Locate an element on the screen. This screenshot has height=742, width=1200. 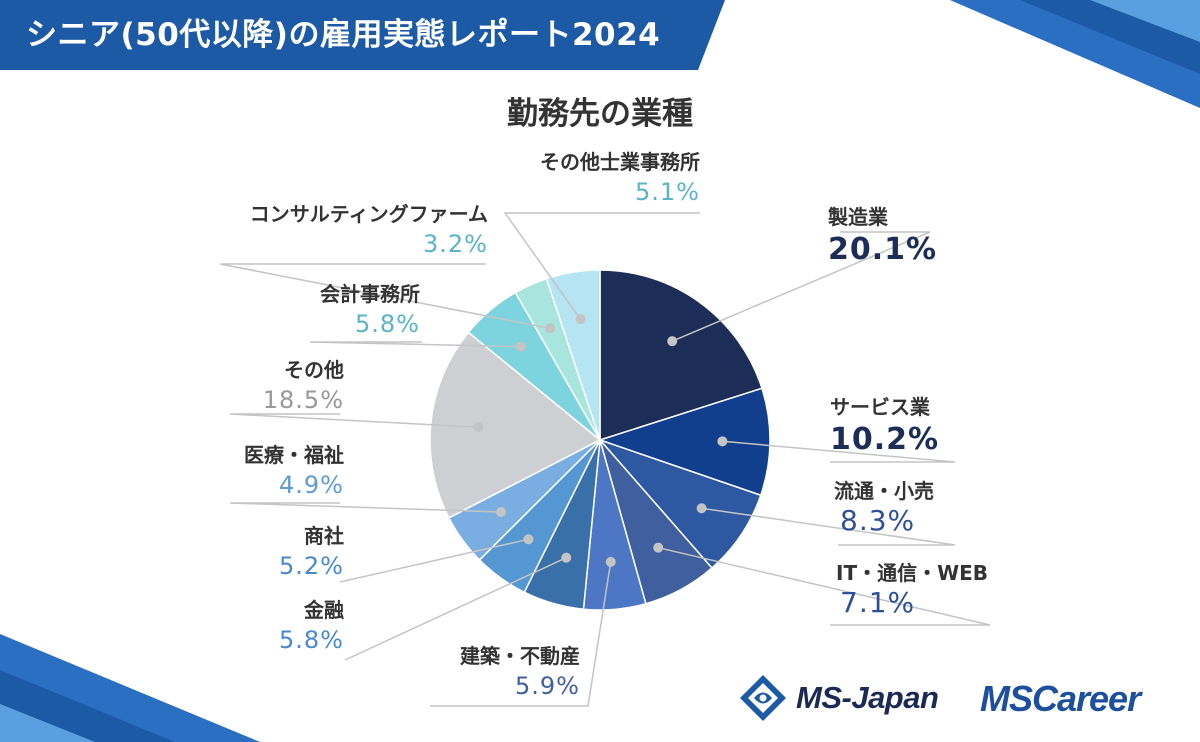
msjapan-logo: MS-Japan is located at coordinates (838, 698).